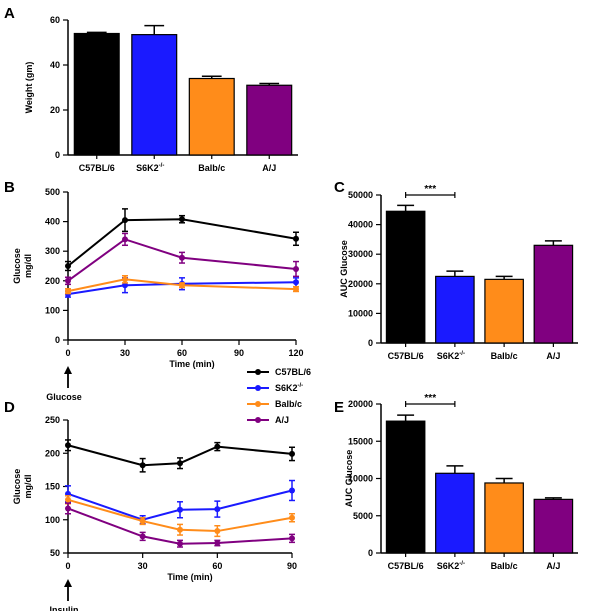 The width and height of the screenshot is (600, 611). What do you see at coordinates (52, 281) in the screenshot?
I see `y-tick-label-200: 200` at bounding box center [52, 281].